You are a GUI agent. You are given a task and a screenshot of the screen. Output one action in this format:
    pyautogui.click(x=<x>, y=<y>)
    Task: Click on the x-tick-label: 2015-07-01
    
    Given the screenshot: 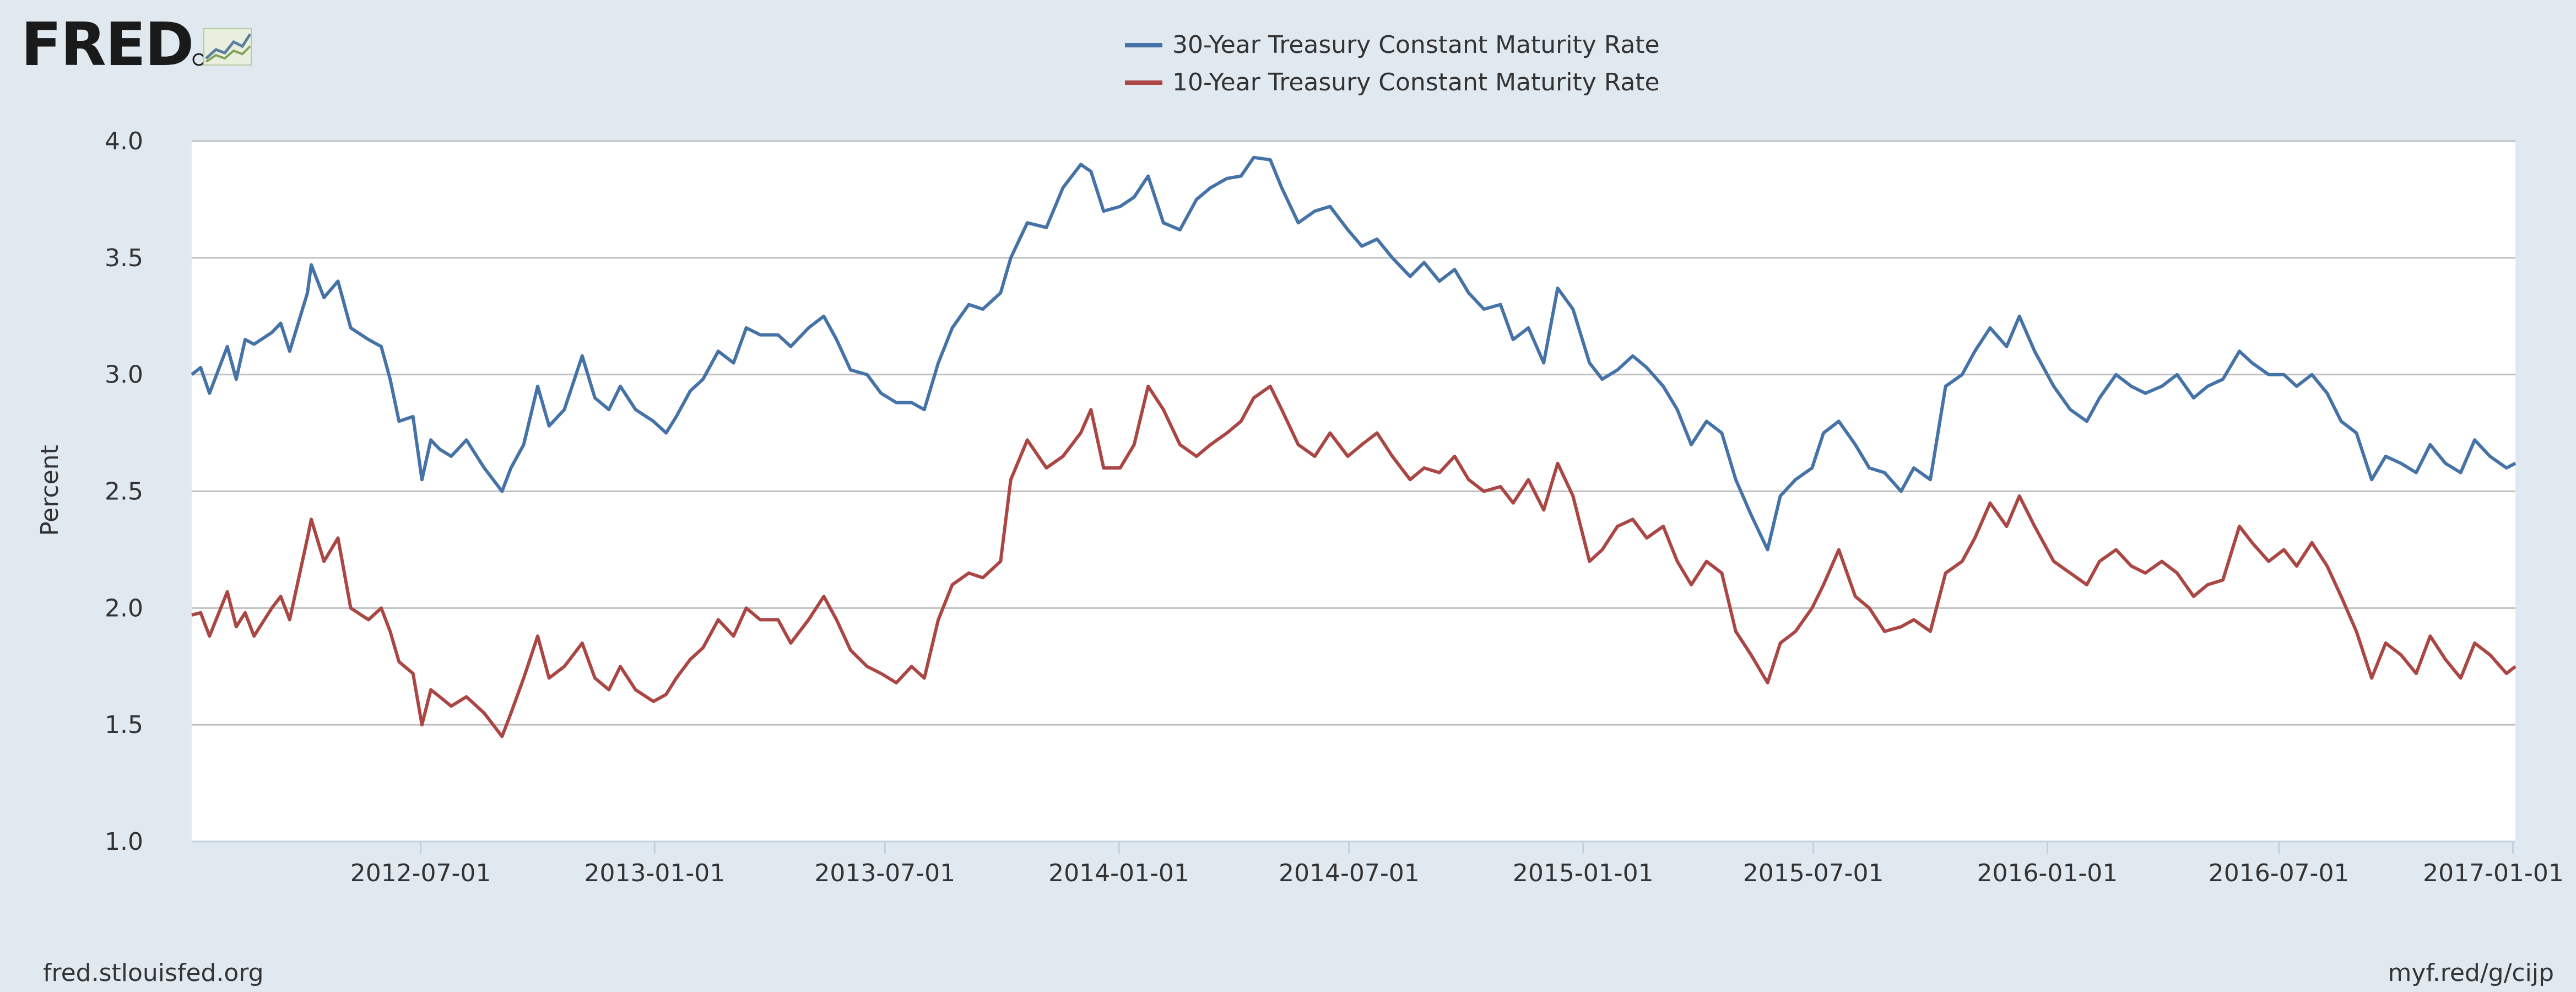 What is the action you would take?
    pyautogui.click(x=1814, y=873)
    